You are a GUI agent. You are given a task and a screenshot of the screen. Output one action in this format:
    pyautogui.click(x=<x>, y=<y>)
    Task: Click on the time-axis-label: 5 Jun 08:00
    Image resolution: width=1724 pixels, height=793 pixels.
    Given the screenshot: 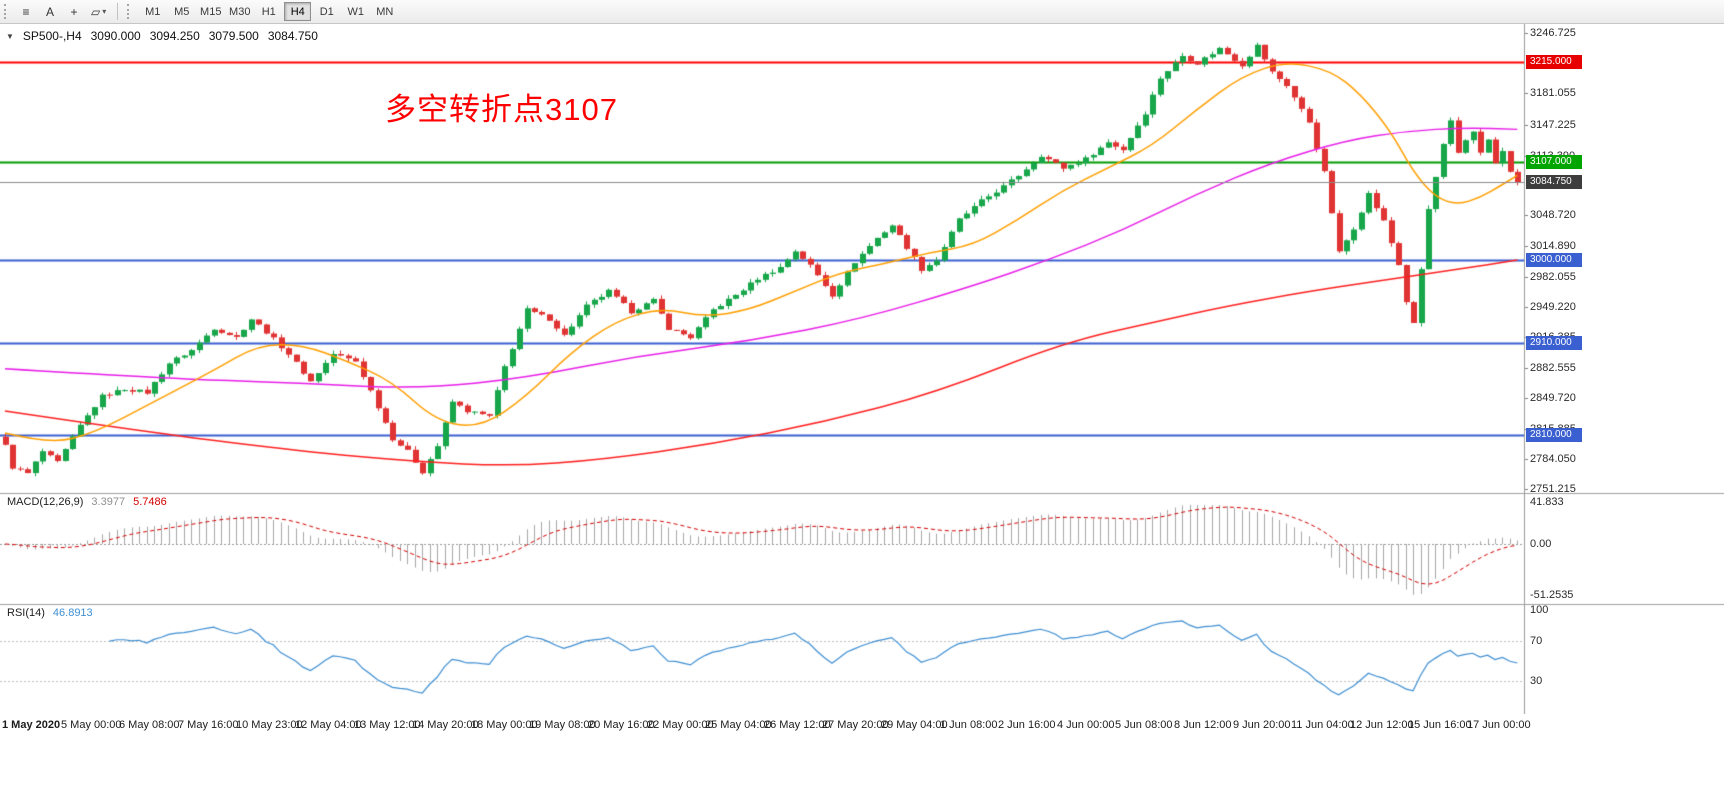 What is the action you would take?
    pyautogui.click(x=1144, y=725)
    